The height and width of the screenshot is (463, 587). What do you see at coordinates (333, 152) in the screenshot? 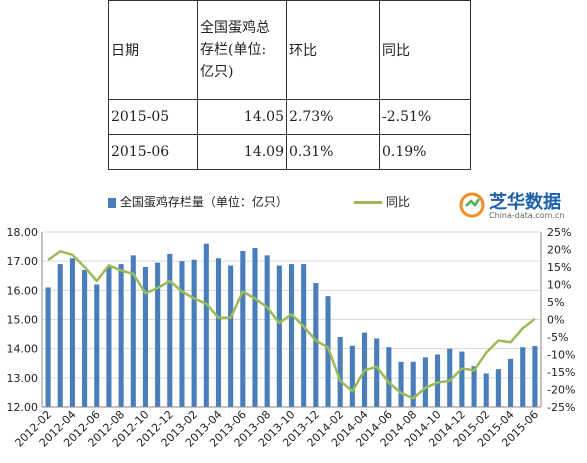
I see `cell-mom: 0.31%` at bounding box center [333, 152].